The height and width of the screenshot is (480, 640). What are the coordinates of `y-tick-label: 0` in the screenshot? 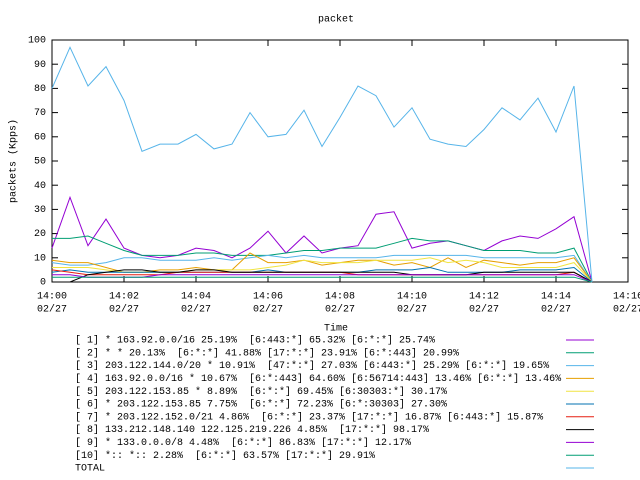 It's located at (43, 283).